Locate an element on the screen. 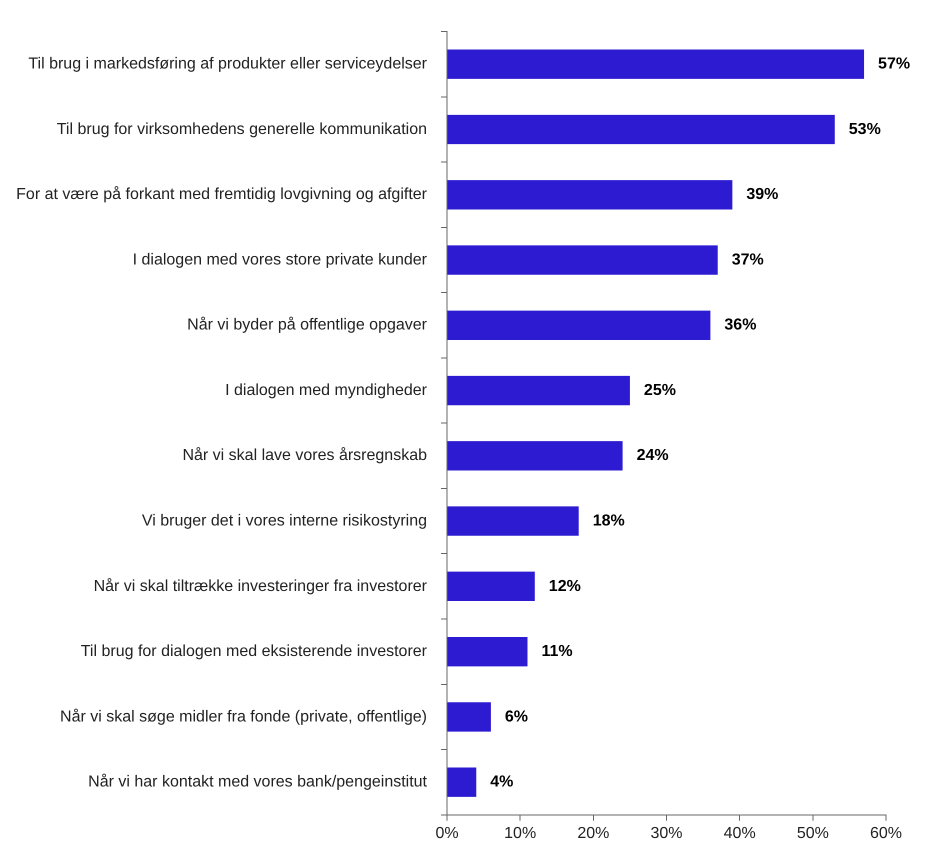 This screenshot has height=854, width=934. data-label: 6% is located at coordinates (516, 717).